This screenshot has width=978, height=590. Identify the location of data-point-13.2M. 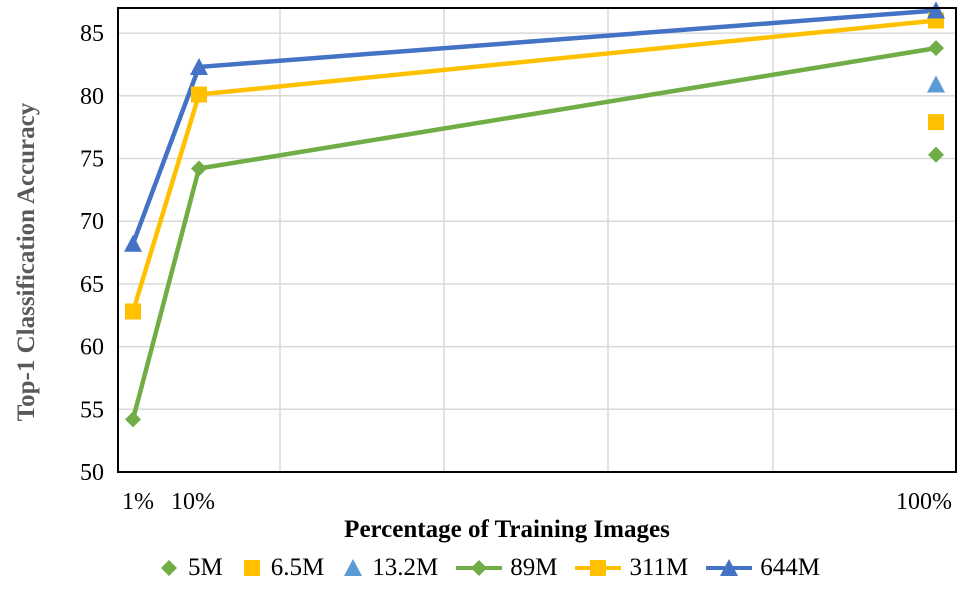
(936, 84).